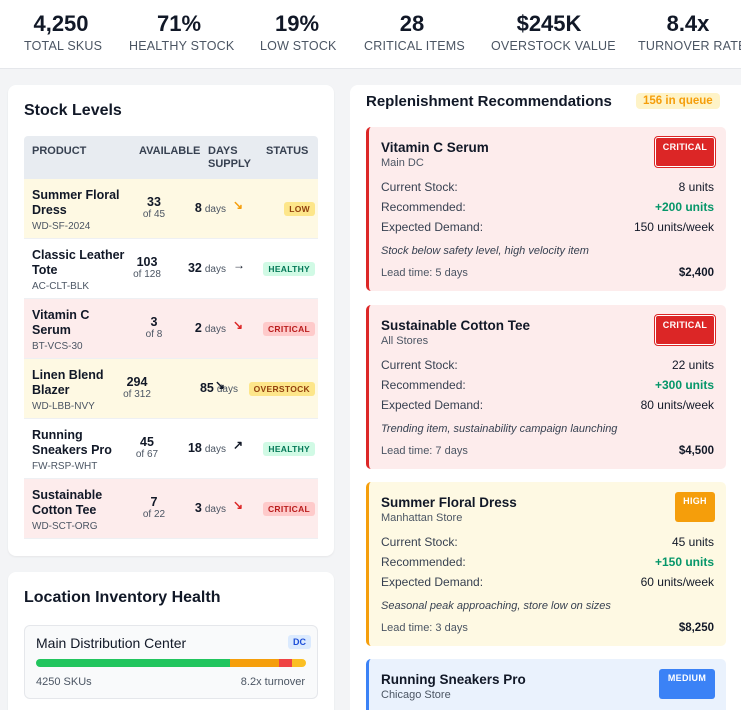  Describe the element at coordinates (677, 405) in the screenshot. I see `expected-demand-value: 80 units/week` at that location.